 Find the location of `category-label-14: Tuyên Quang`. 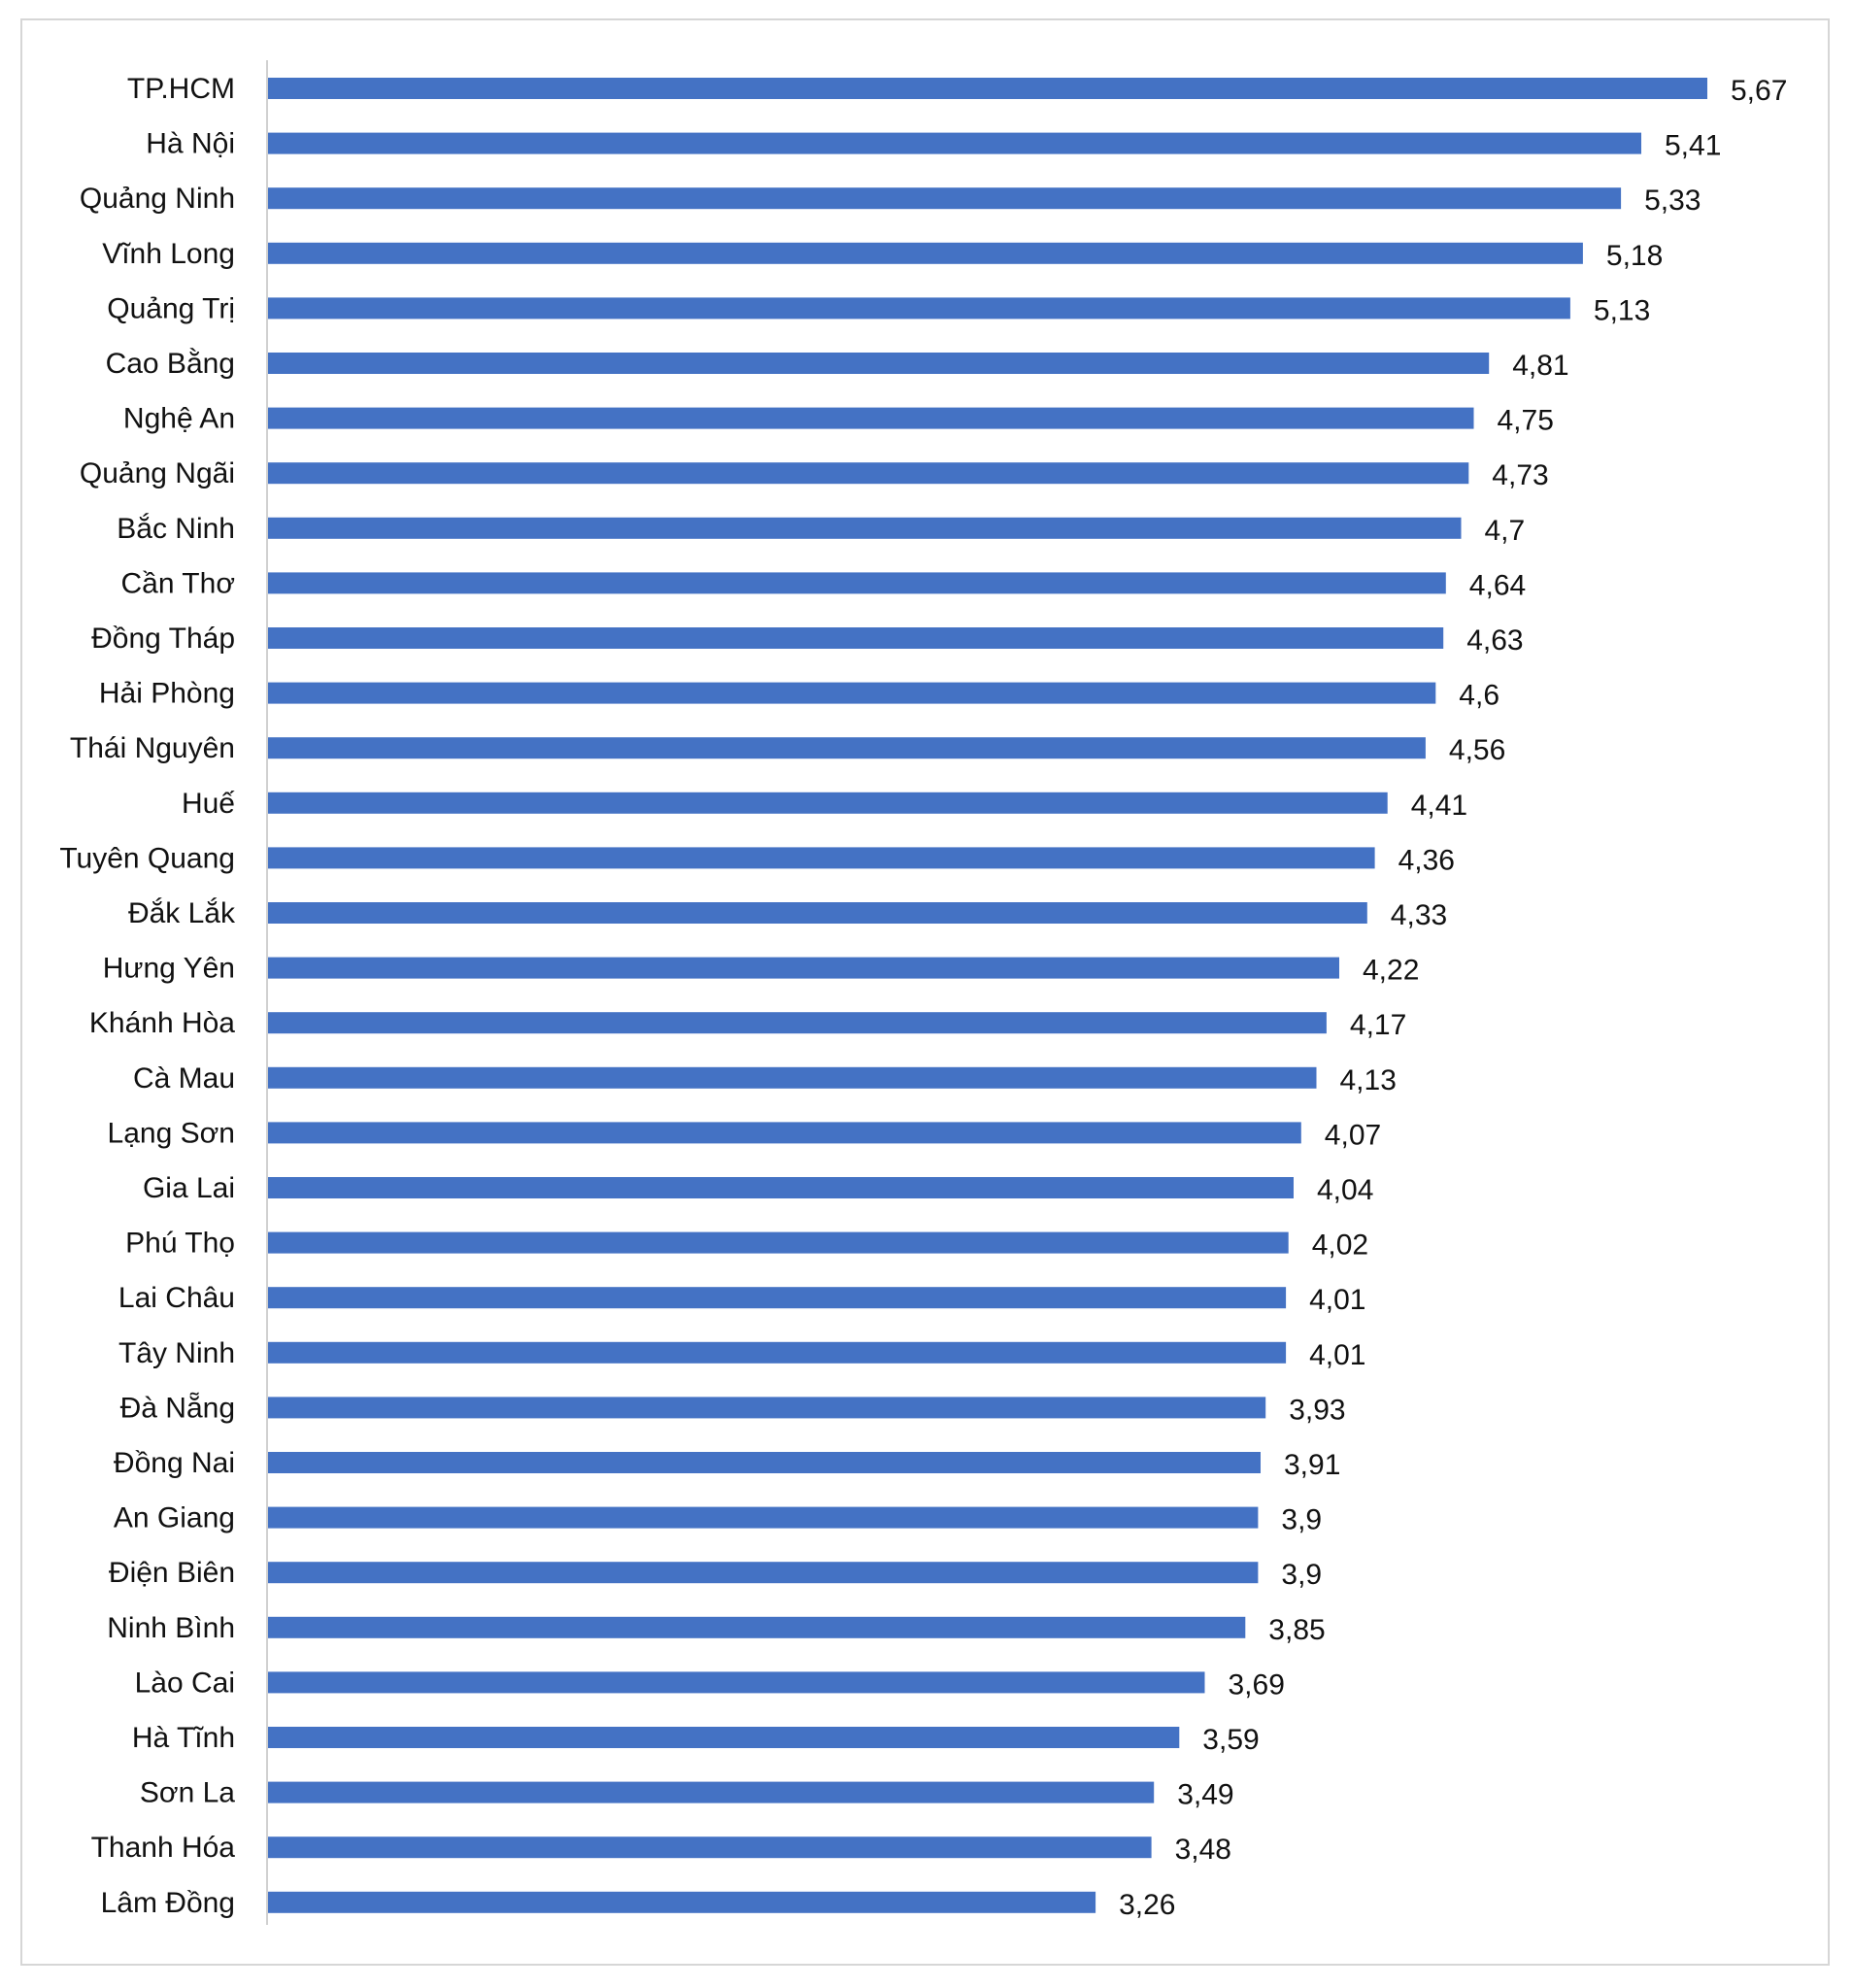

category-label-14: Tuyên Quang is located at coordinates (147, 858).